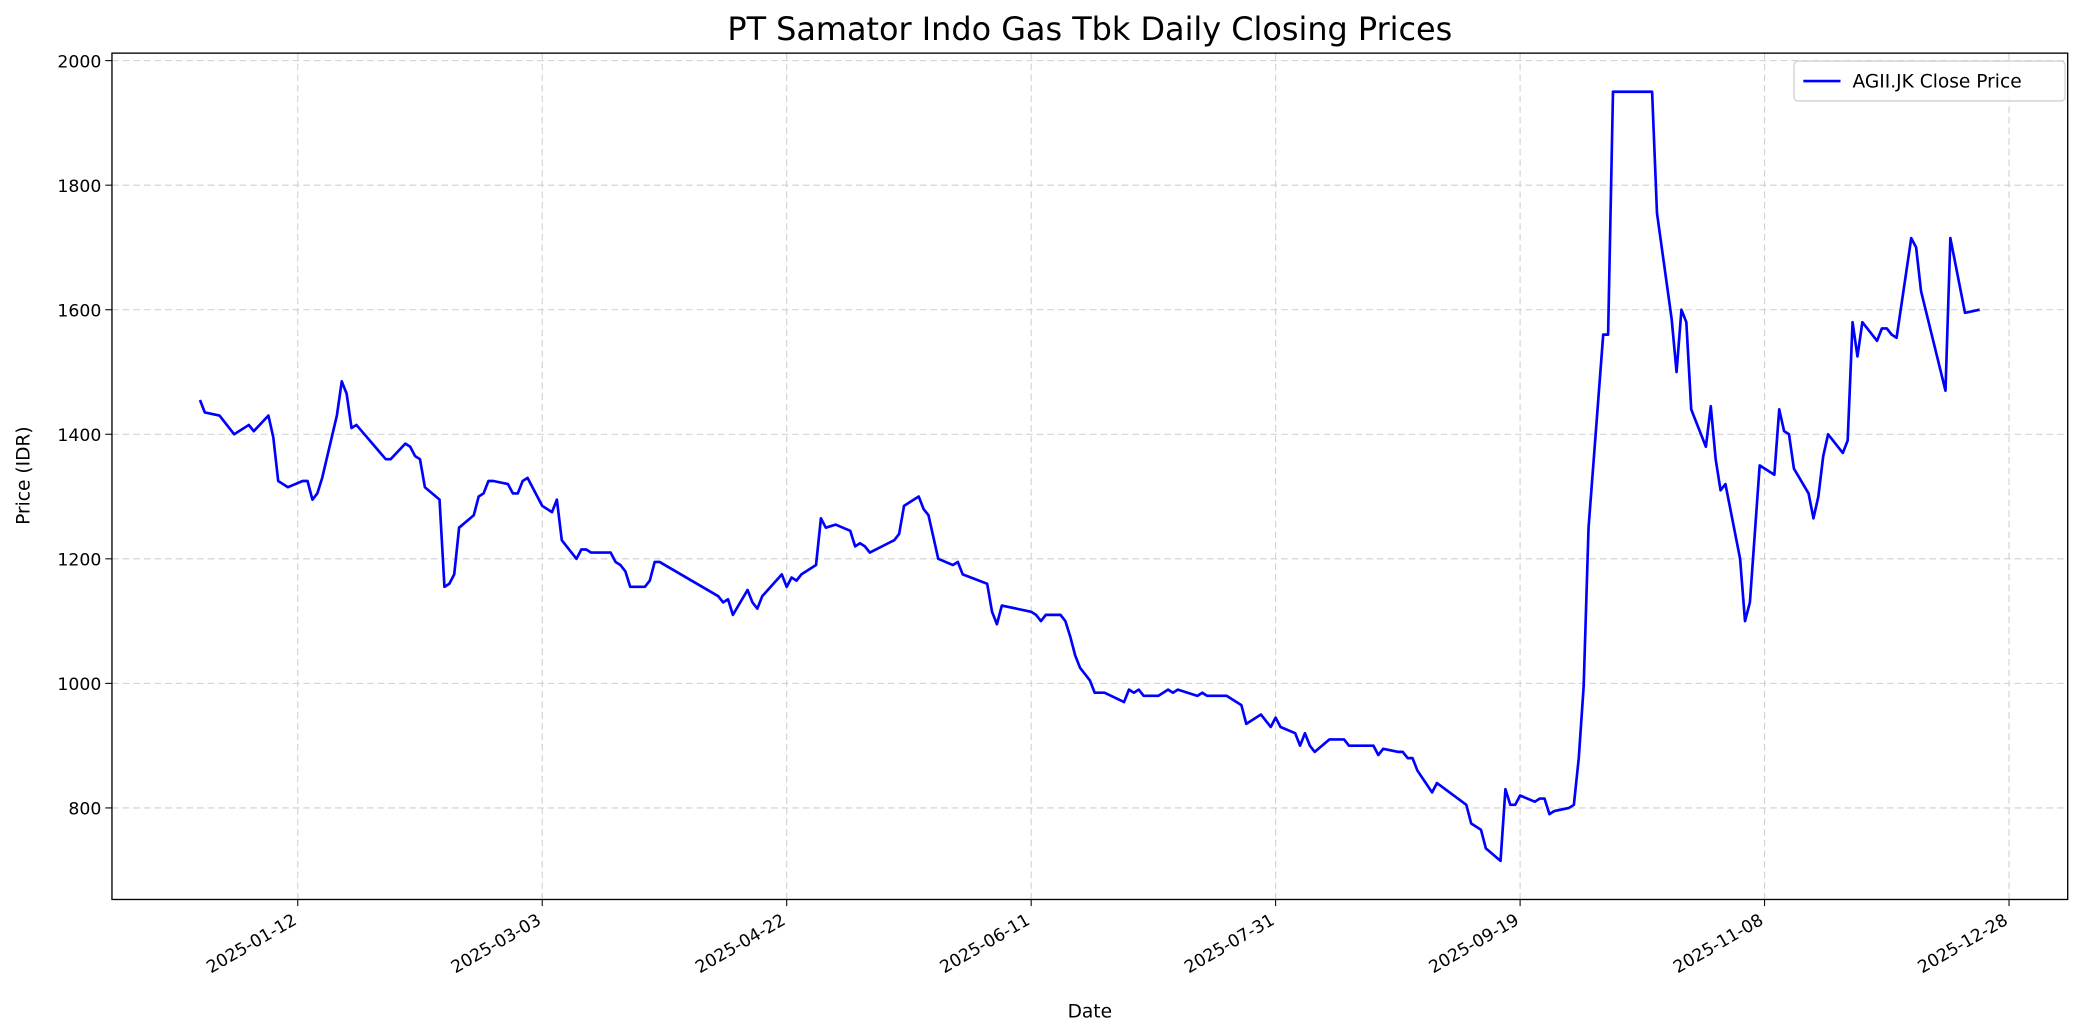 The width and height of the screenshot is (2084, 1035). Describe the element at coordinates (79, 311) in the screenshot. I see `y-tick-label: 1600` at that location.